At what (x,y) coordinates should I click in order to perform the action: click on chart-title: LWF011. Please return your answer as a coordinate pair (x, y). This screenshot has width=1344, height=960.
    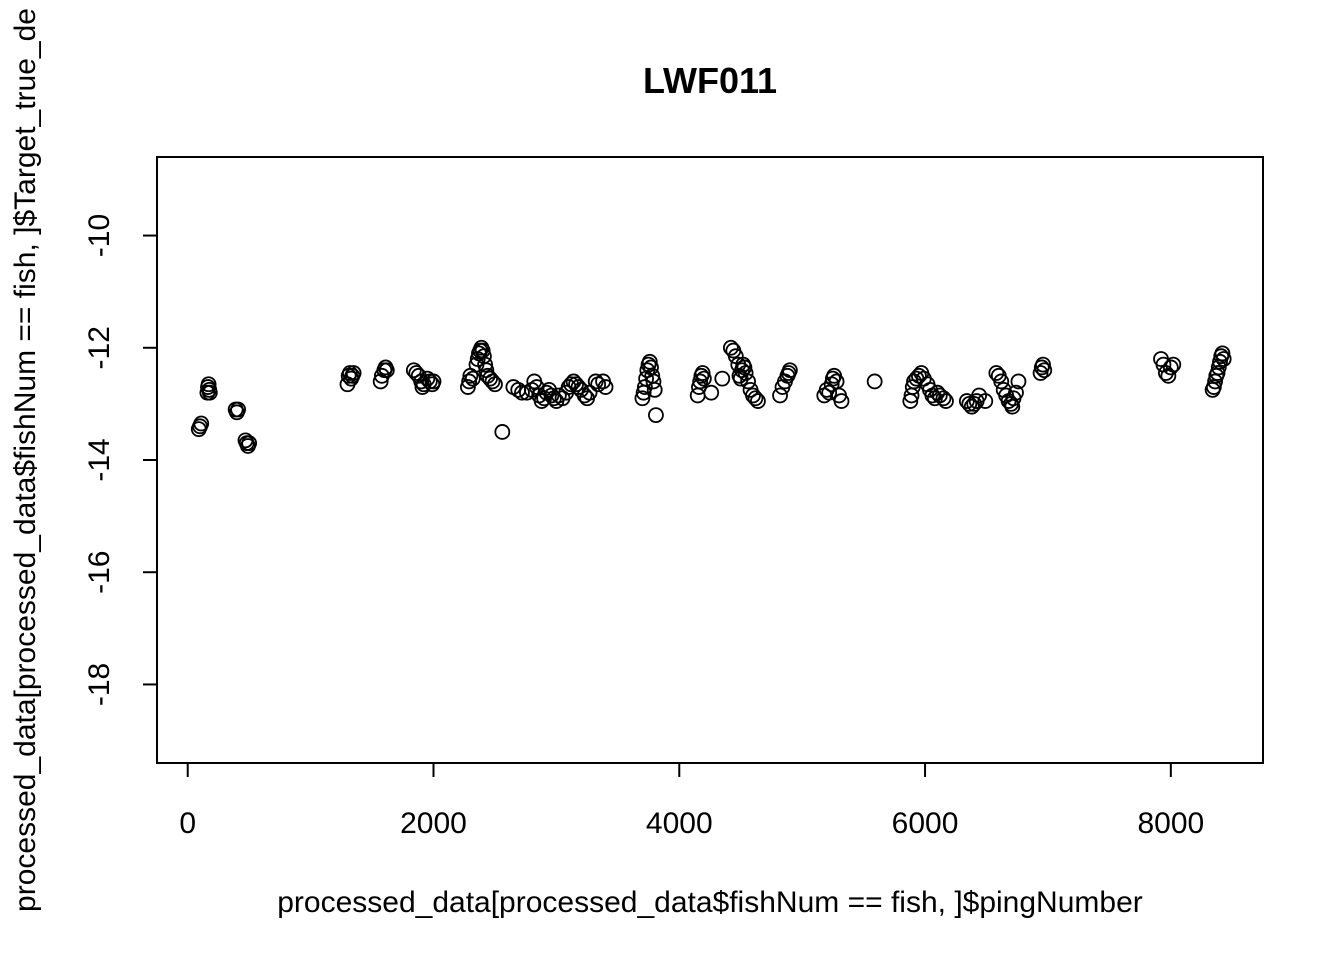
    Looking at the image, I should click on (710, 80).